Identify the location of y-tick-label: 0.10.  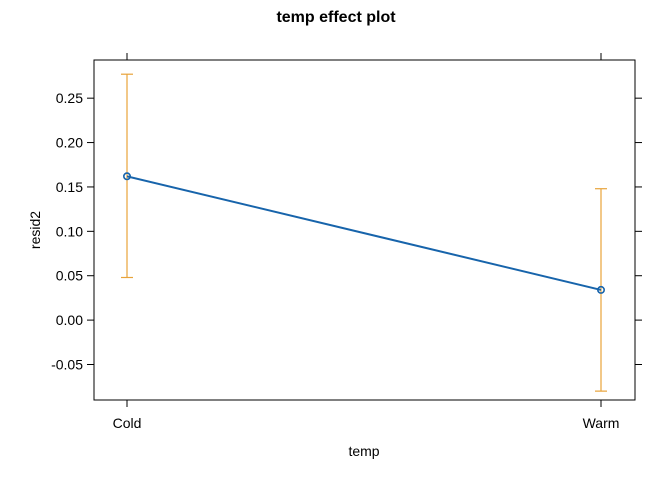
(69, 231).